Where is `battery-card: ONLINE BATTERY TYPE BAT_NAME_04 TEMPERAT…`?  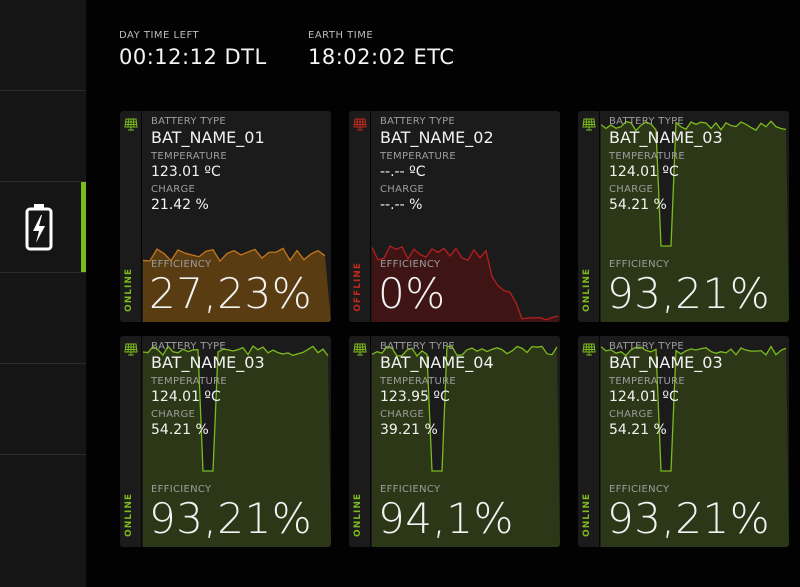 battery-card: ONLINE BATTERY TYPE BAT_NAME_04 TEMPERAT… is located at coordinates (454, 441).